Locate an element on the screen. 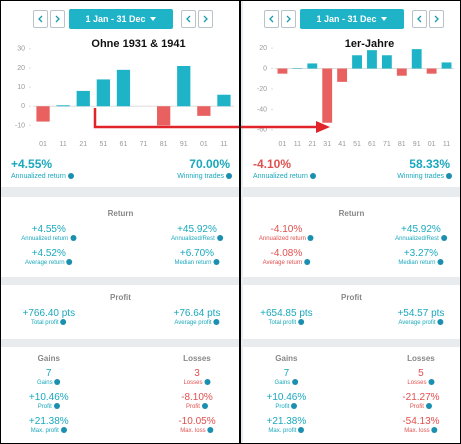 This screenshot has height=444, width=461. x-tick-label: 31 is located at coordinates (327, 144).